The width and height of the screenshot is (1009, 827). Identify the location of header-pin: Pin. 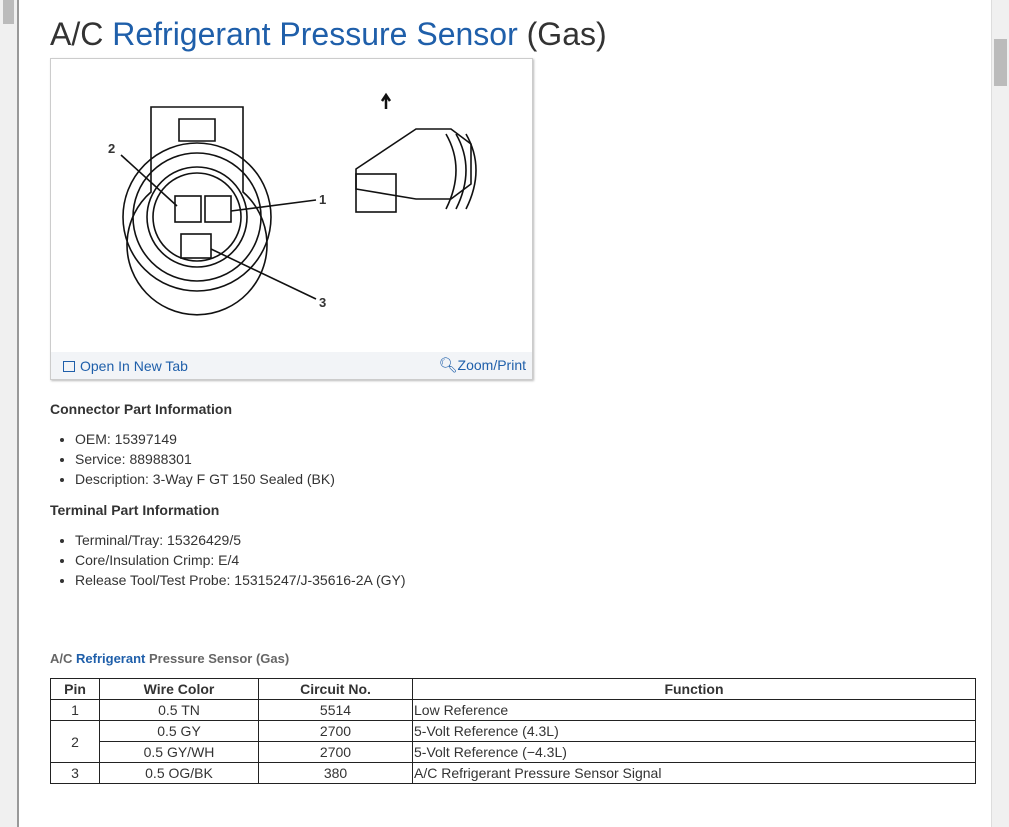
(75, 689).